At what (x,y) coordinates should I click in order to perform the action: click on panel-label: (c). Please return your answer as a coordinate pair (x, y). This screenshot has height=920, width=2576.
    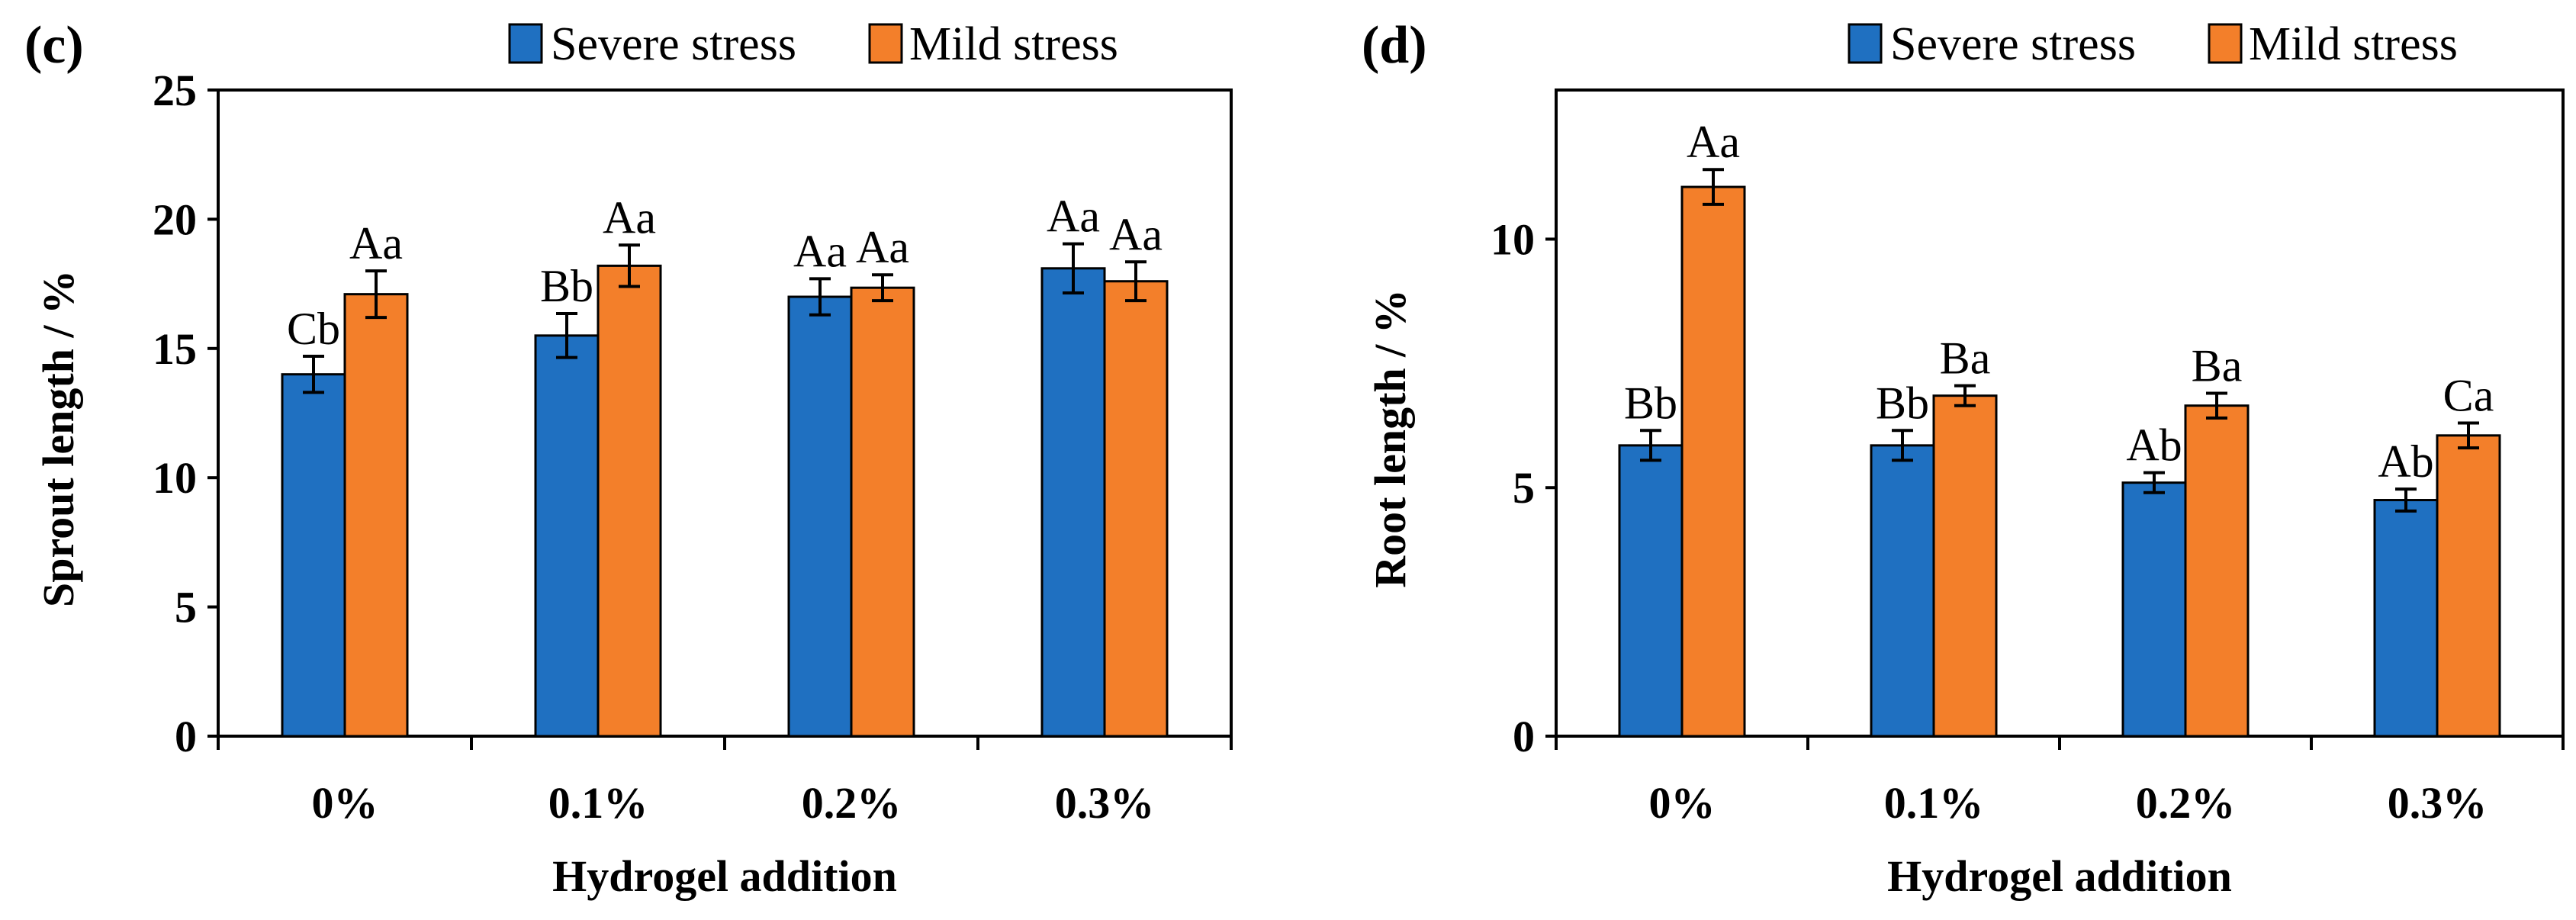
    Looking at the image, I should click on (54, 45).